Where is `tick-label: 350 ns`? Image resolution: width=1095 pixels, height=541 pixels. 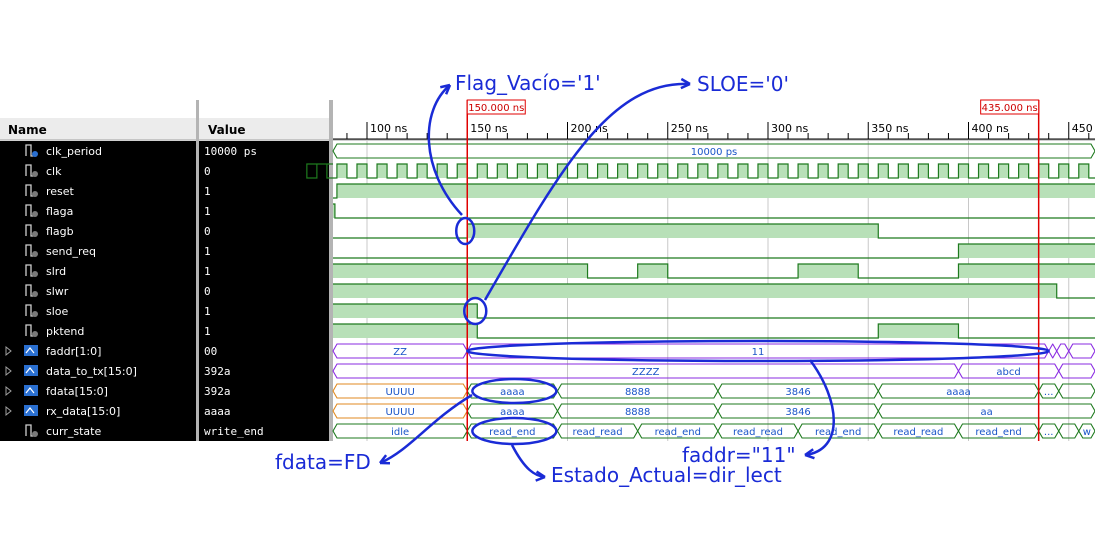 tick-label: 350 ns is located at coordinates (889, 128).